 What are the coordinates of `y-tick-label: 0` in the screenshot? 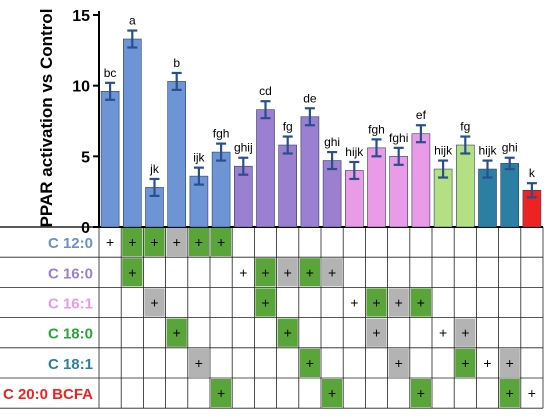 It's located at (85, 228).